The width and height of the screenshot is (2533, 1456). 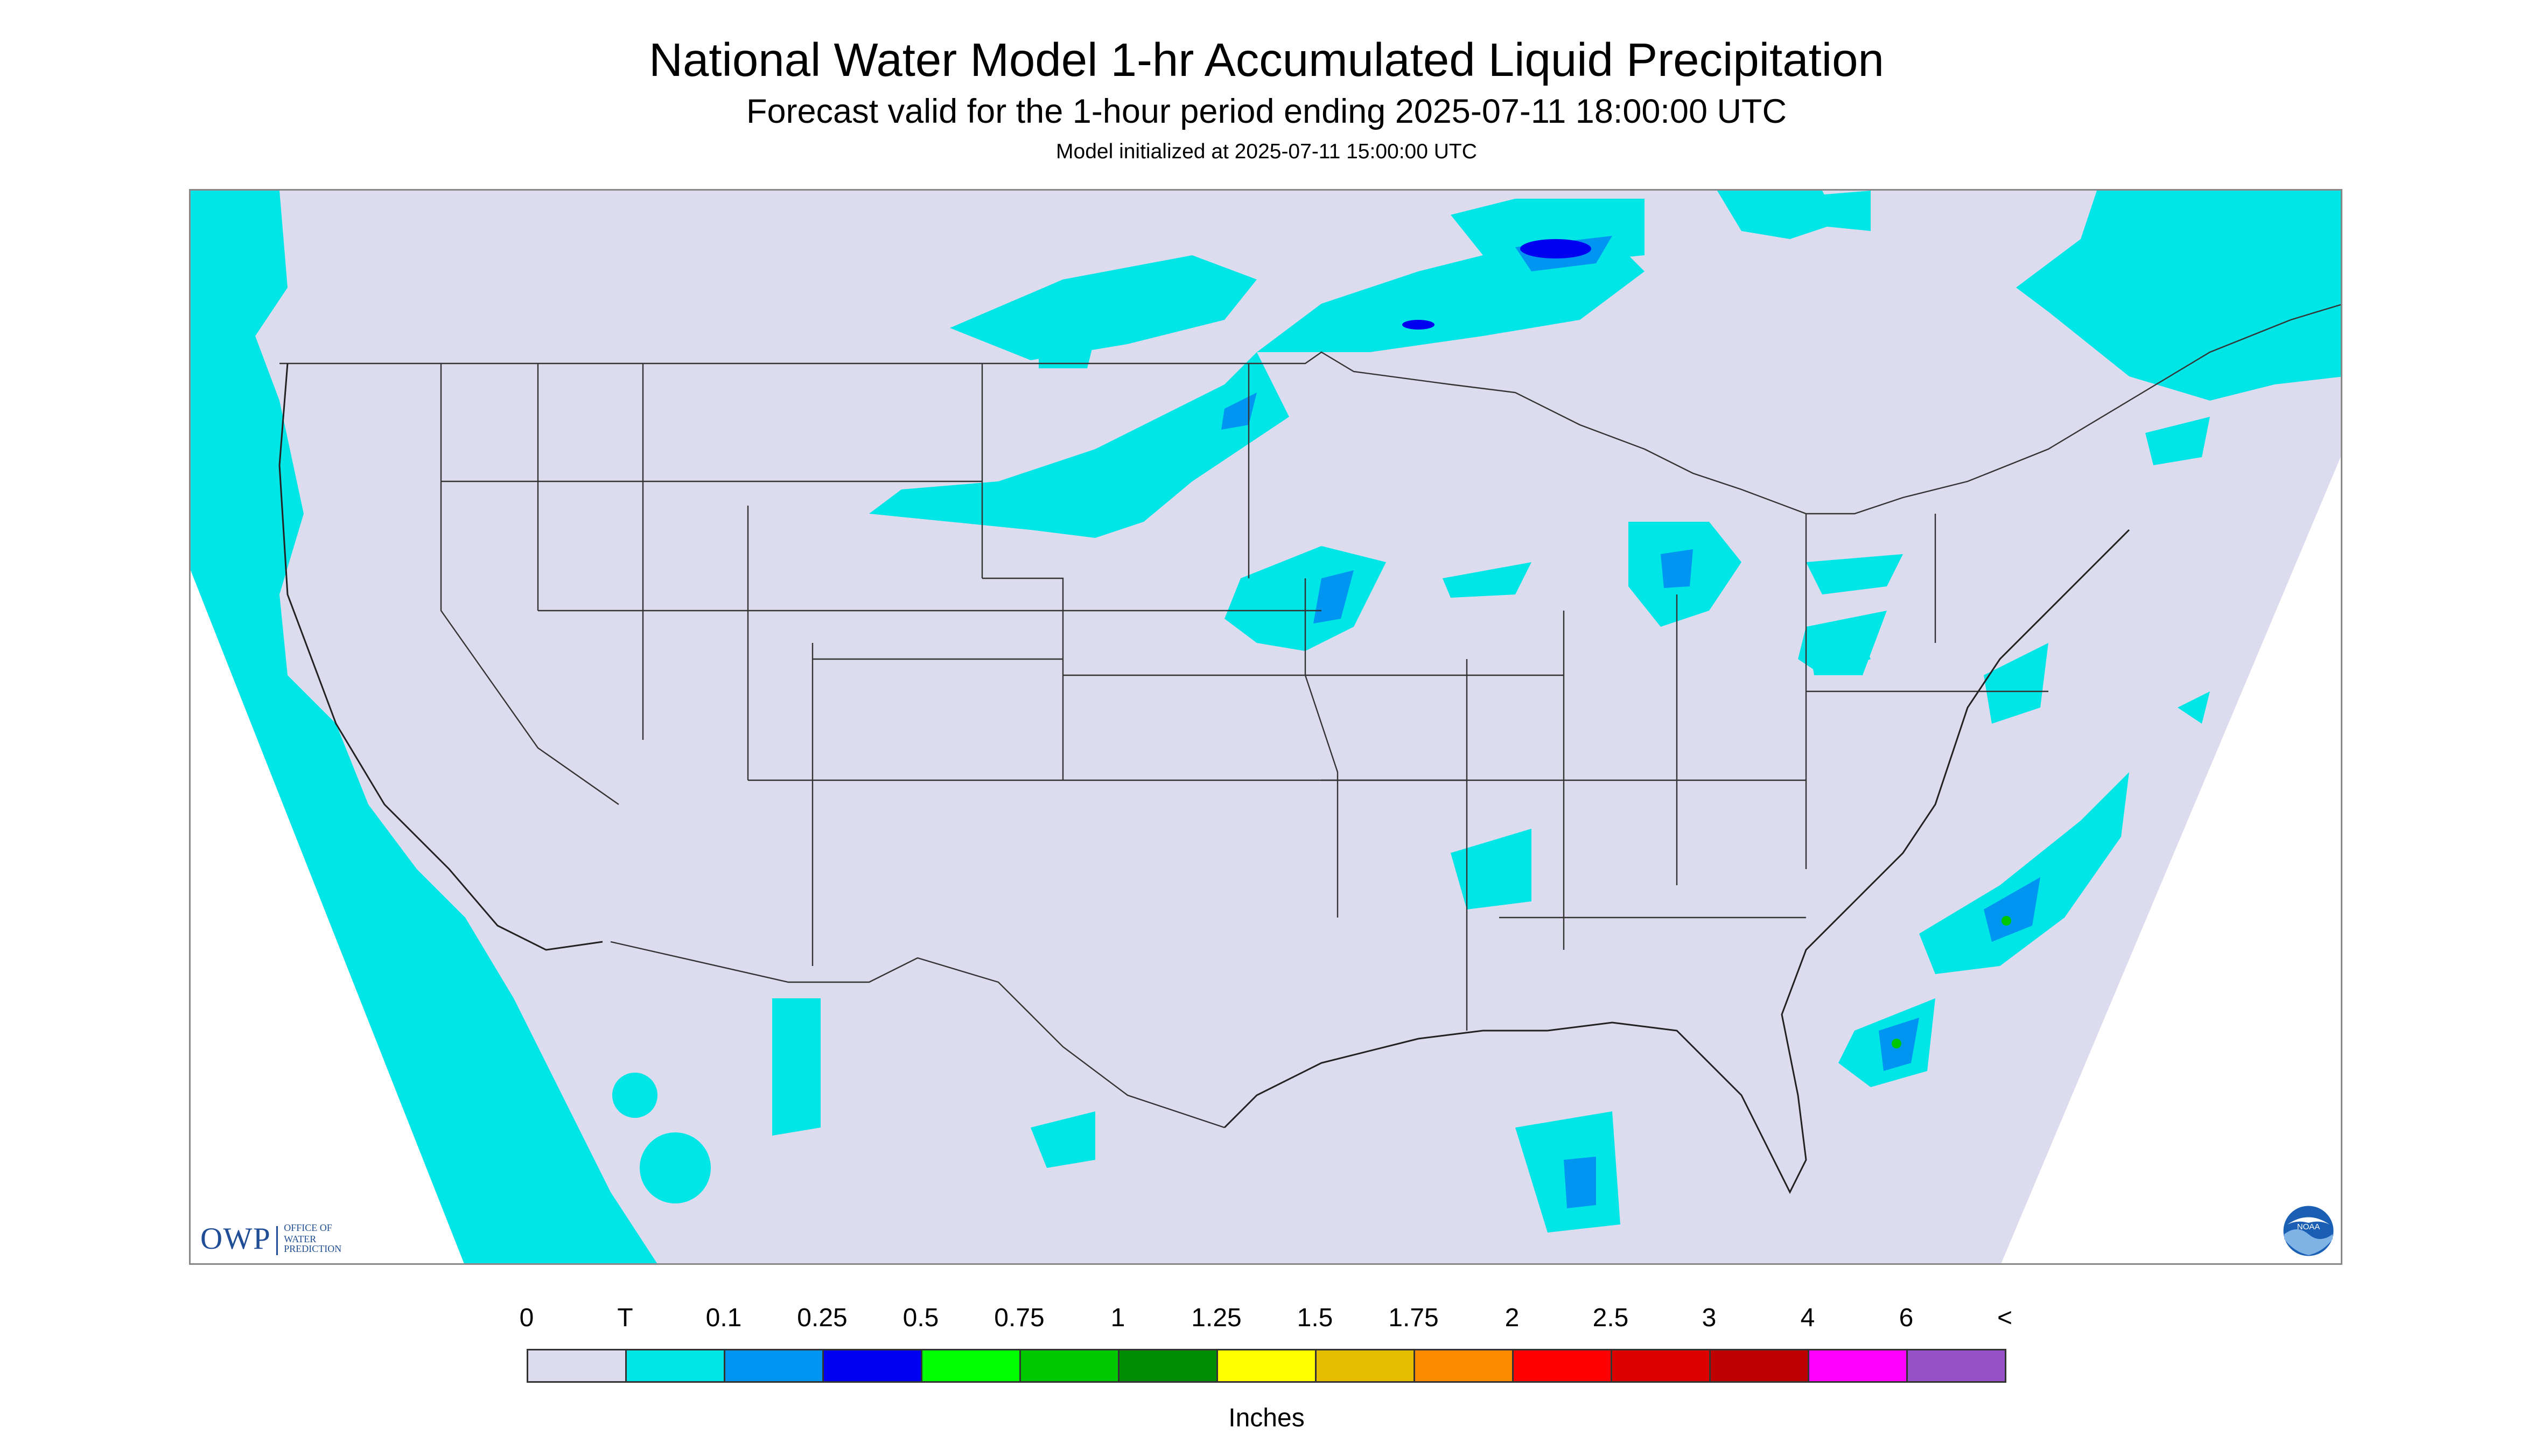 I want to click on owp-logo-word: OFFICE OF, so click(x=308, y=1229).